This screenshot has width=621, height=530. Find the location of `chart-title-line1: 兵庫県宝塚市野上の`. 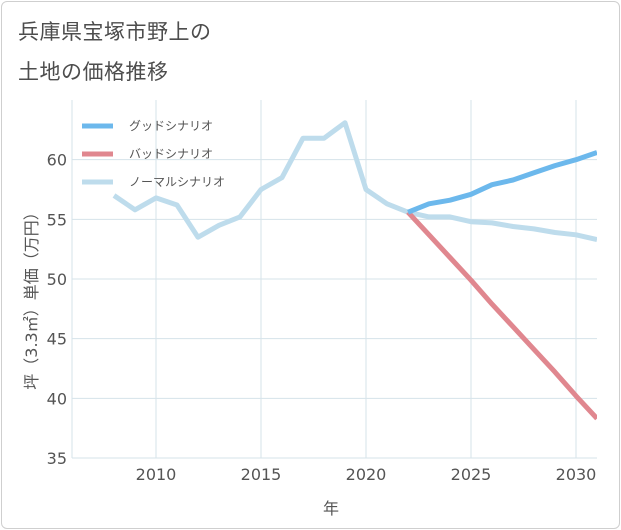

chart-title-line1: 兵庫県宝塚市野上の is located at coordinates (115, 32).